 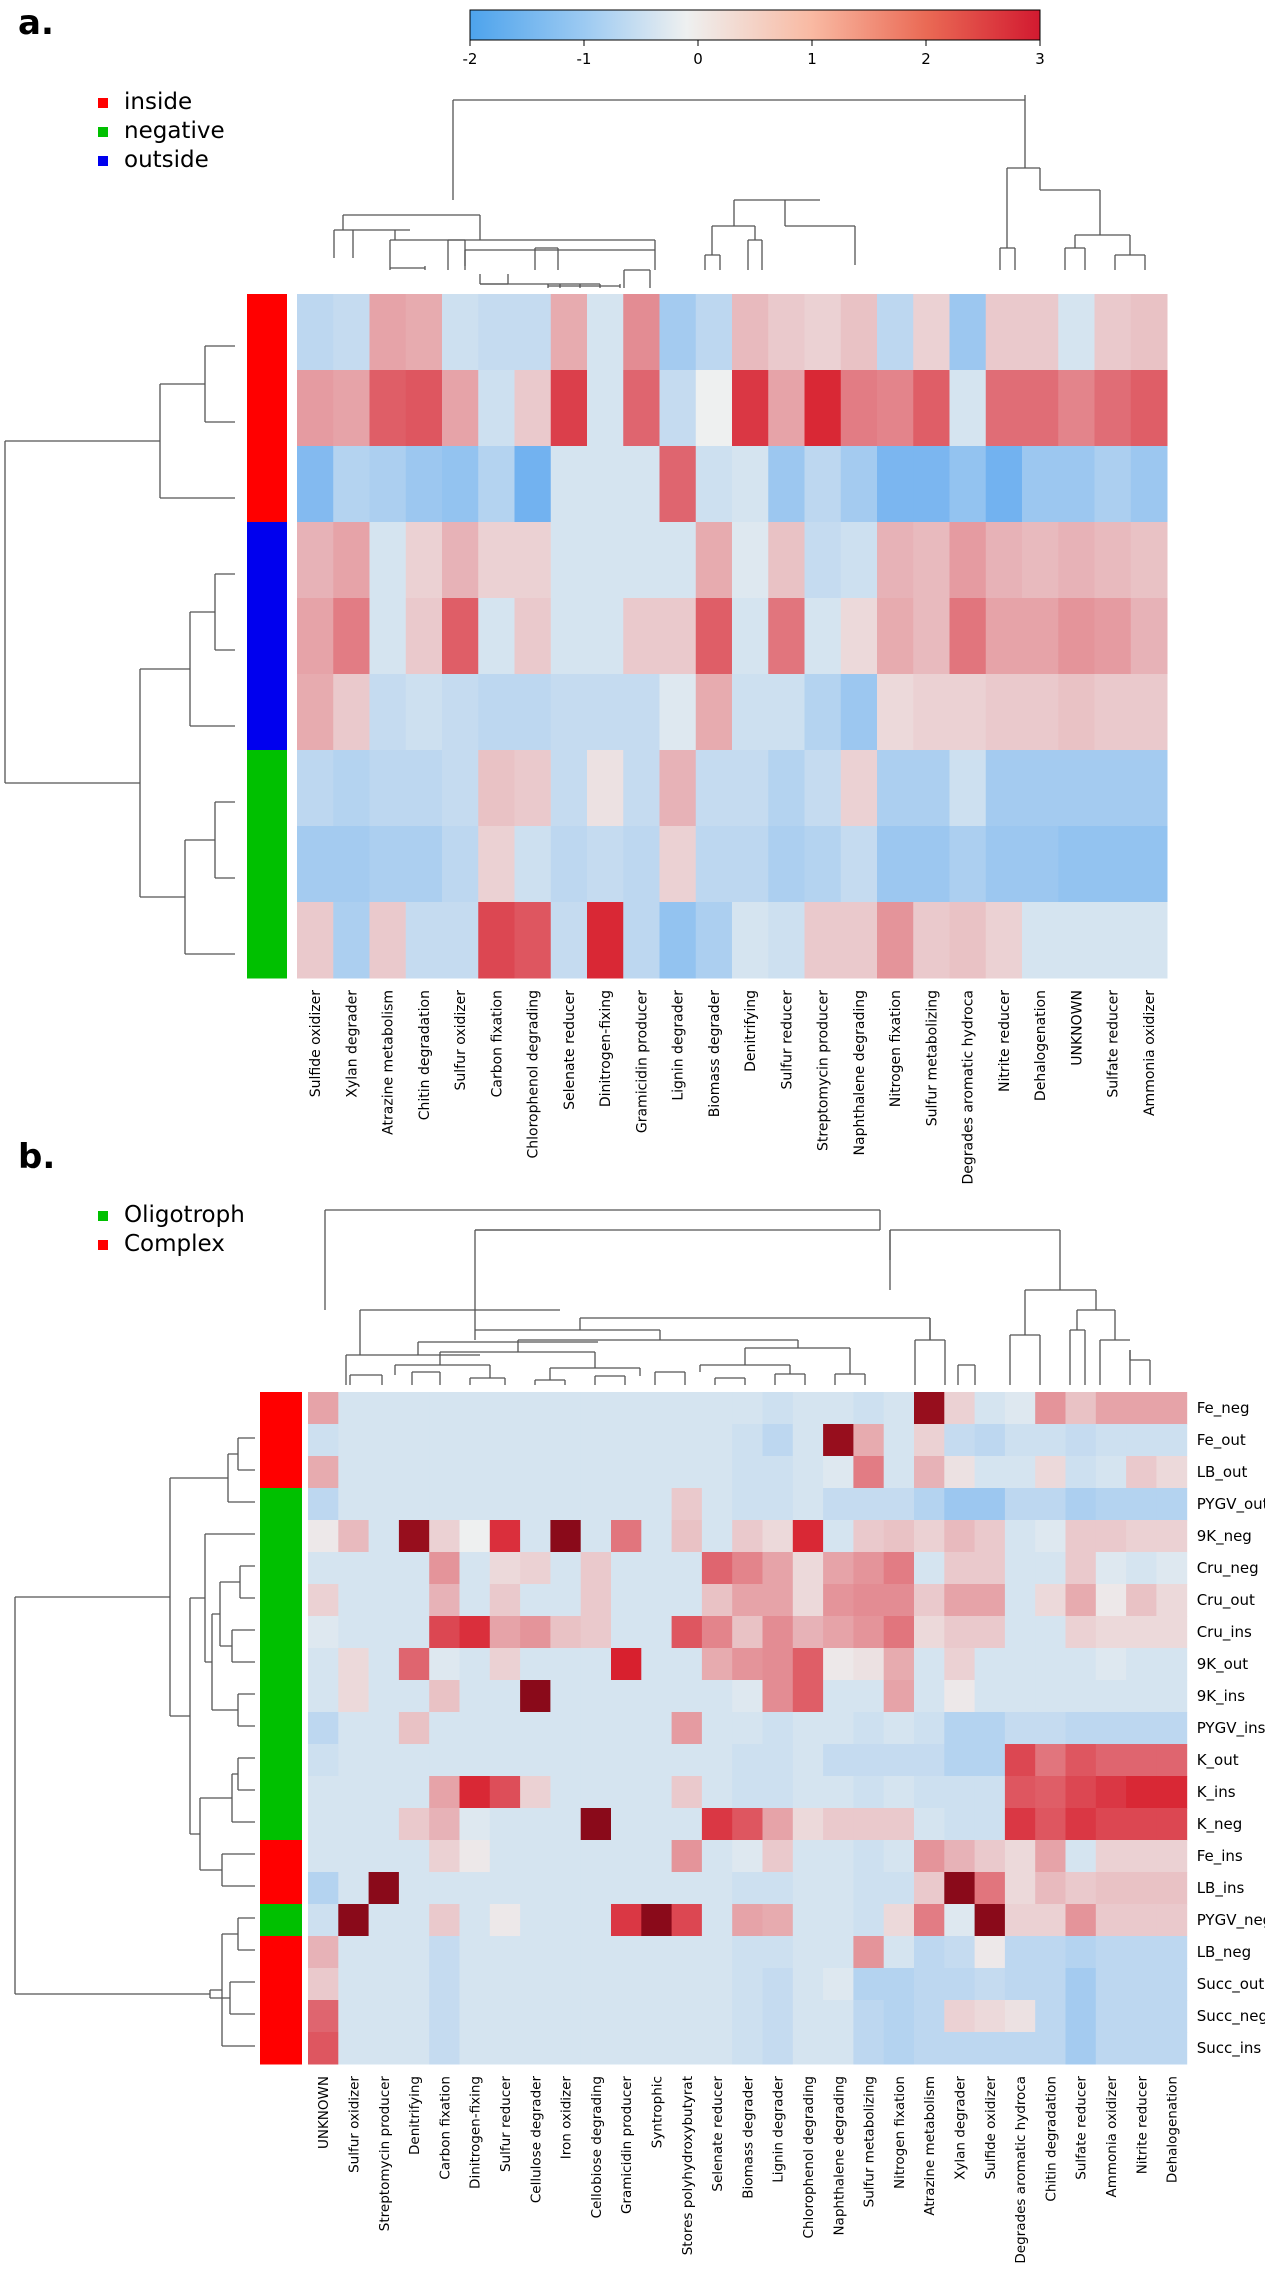 What do you see at coordinates (787, 1040) in the screenshot?
I see `column-label: Sulfur reducer` at bounding box center [787, 1040].